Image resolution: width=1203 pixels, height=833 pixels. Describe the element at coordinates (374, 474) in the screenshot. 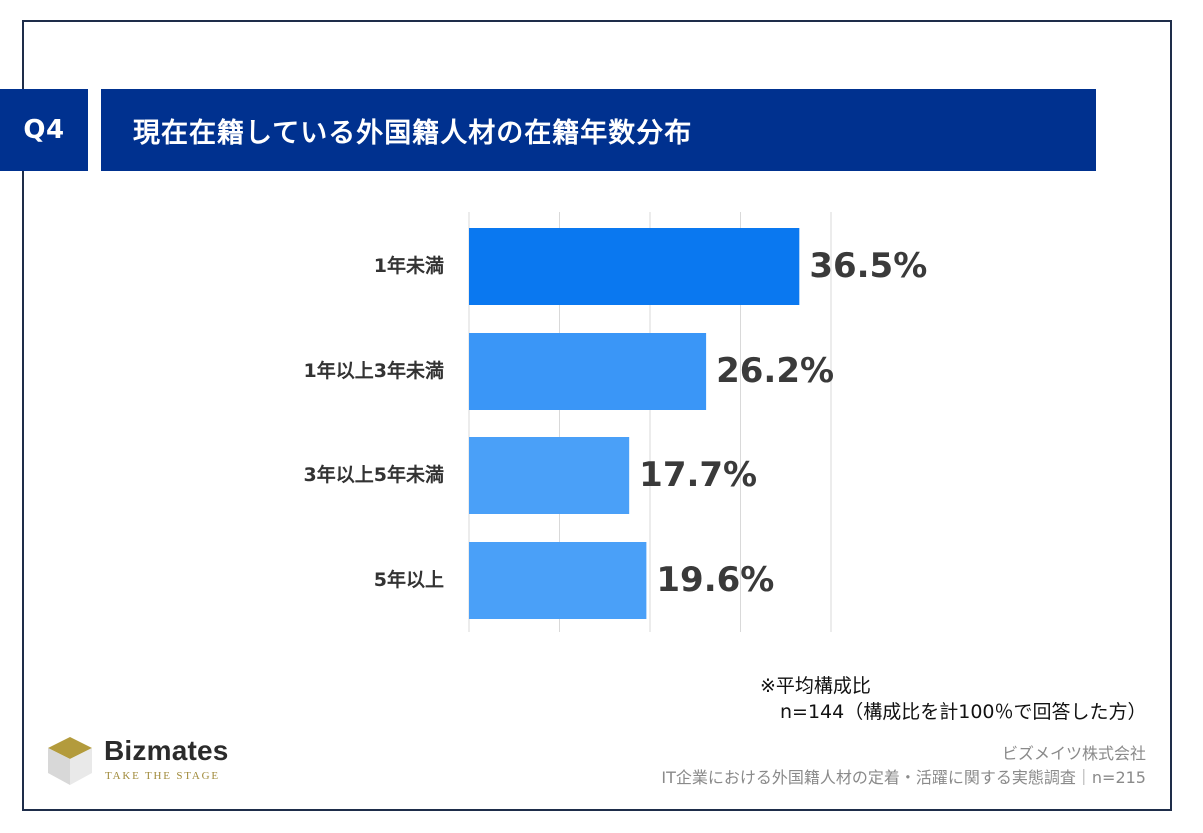

I see `category-label-2: 3年以上5年未満` at that location.